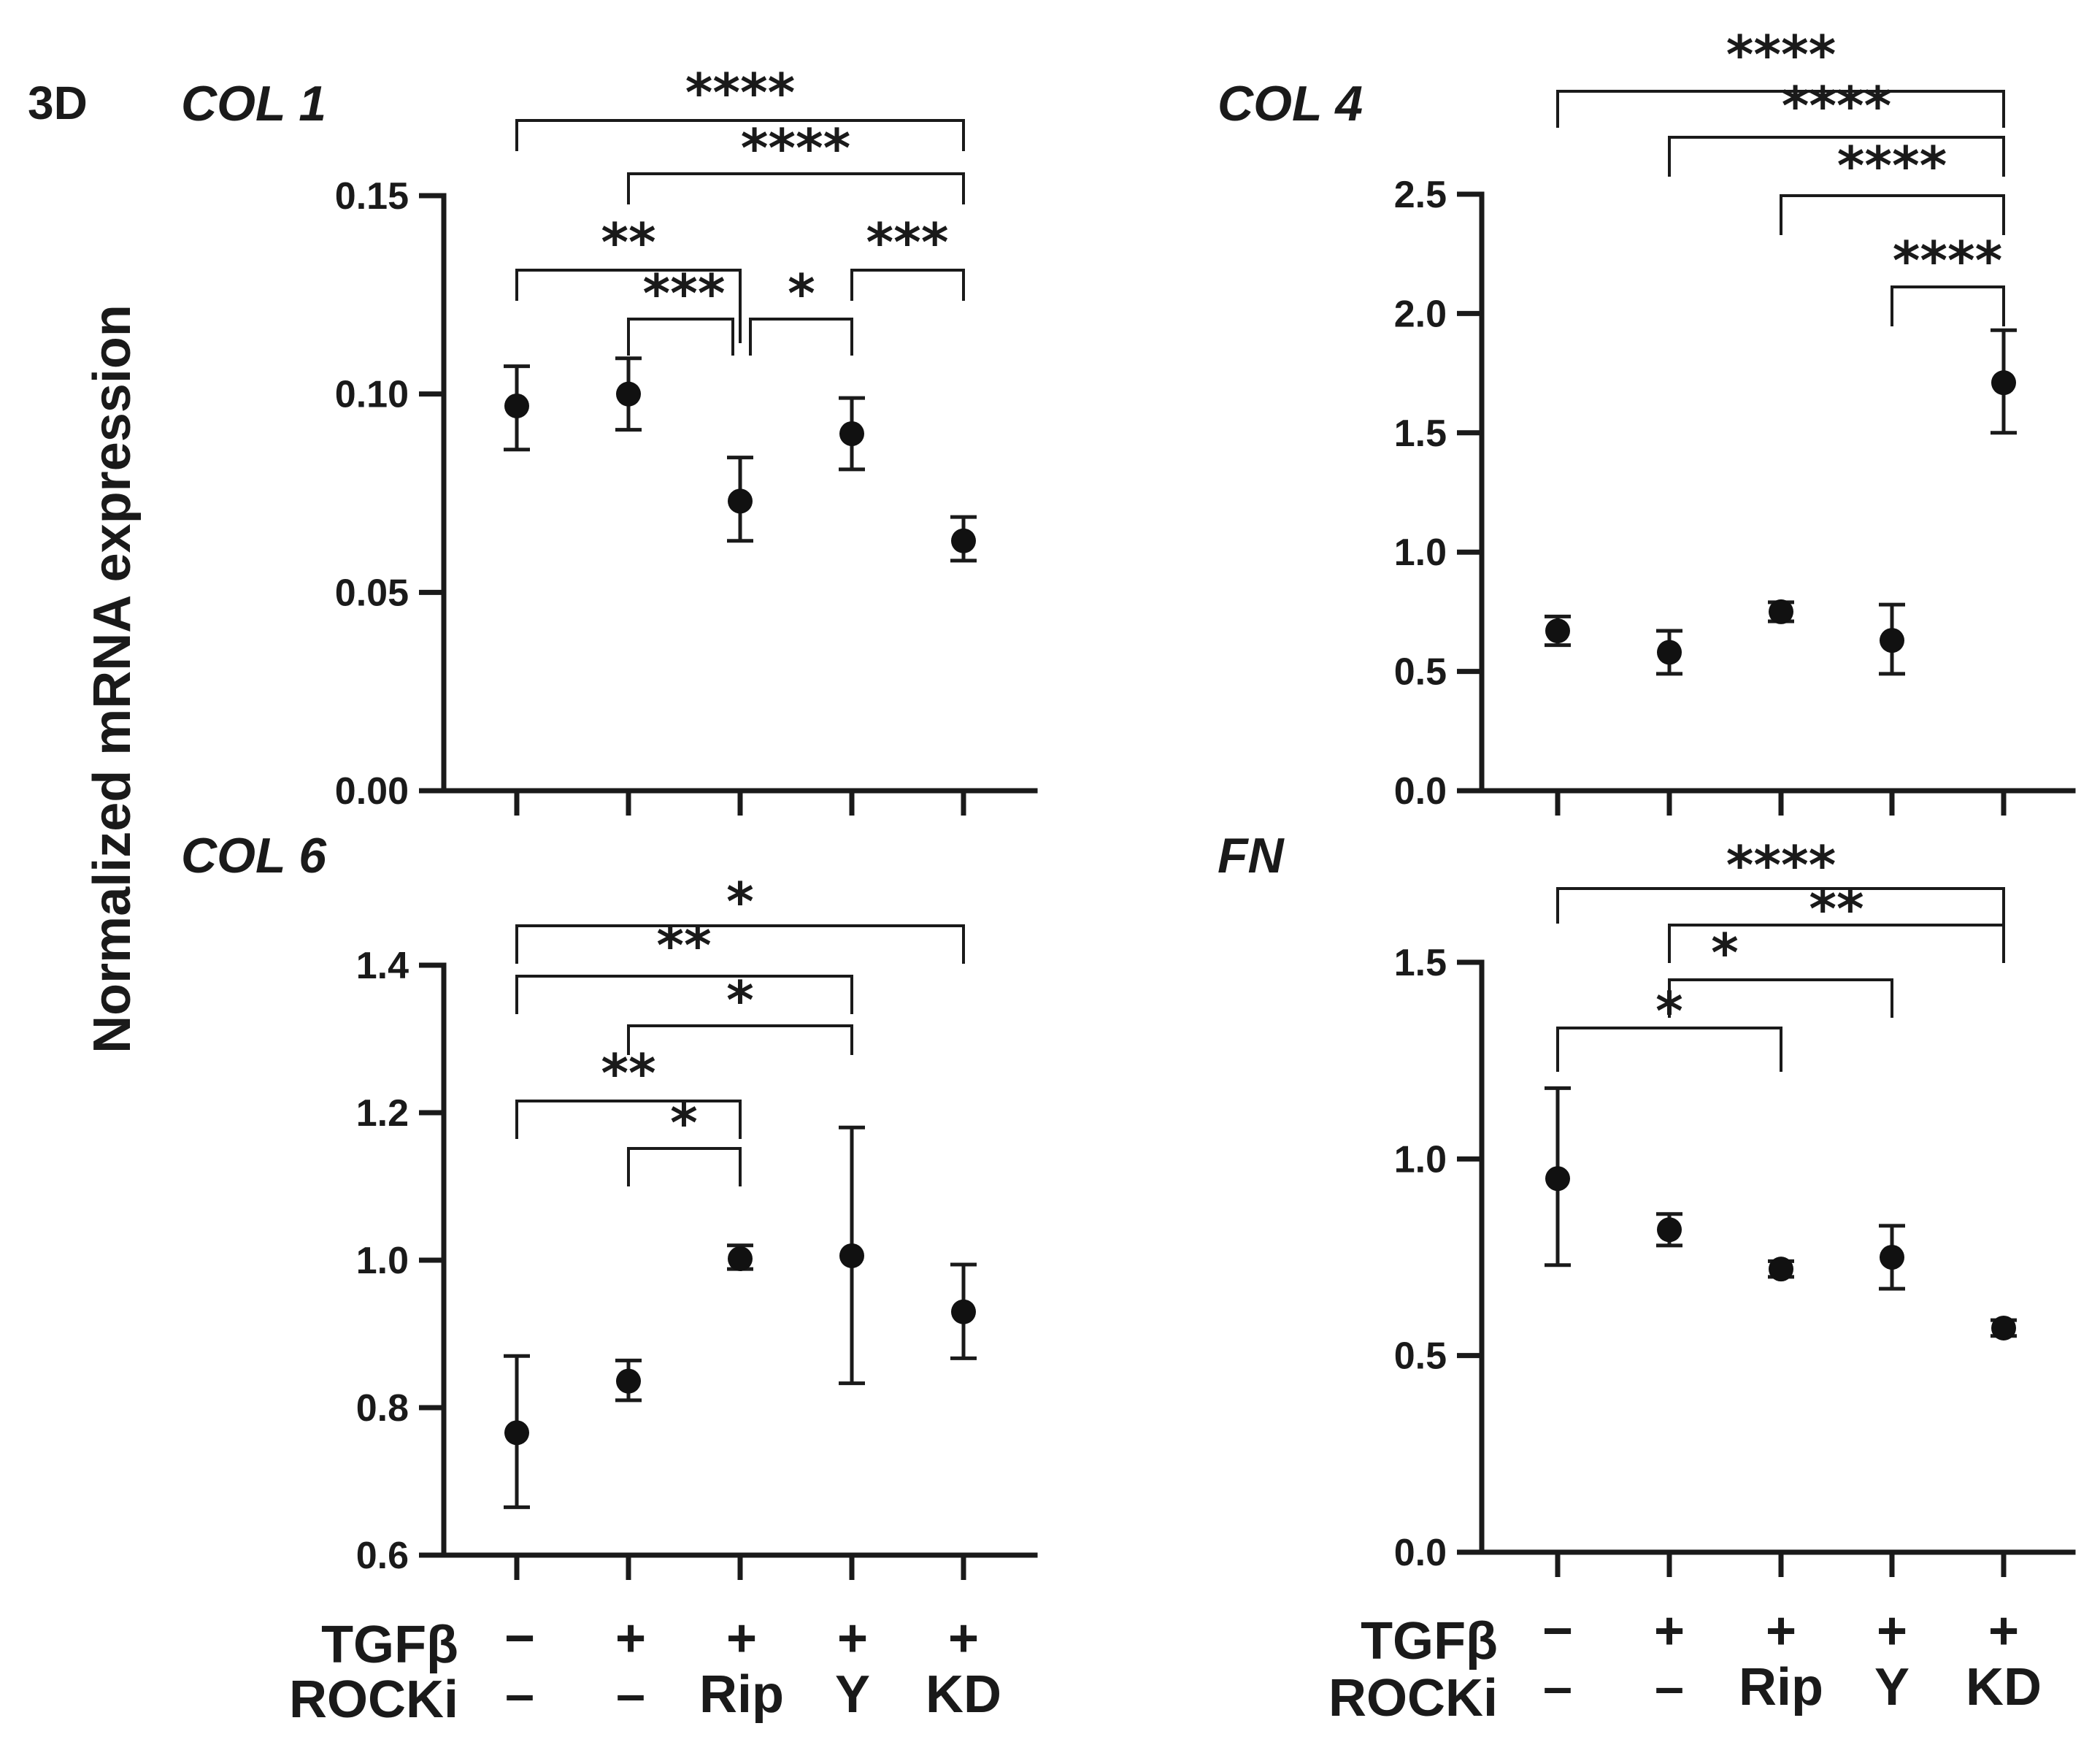 This screenshot has height=1753, width=2100. Describe the element at coordinates (1891, 1687) in the screenshot. I see `rocki-cell: Y` at that location.